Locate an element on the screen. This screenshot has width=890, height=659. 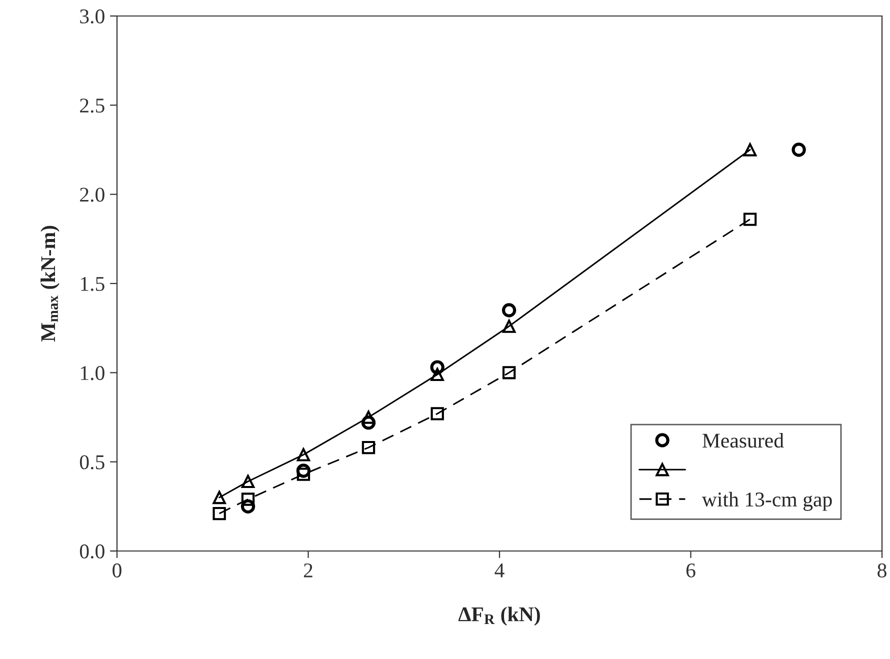
y-tick-label: 2.0 is located at coordinates (92, 195).